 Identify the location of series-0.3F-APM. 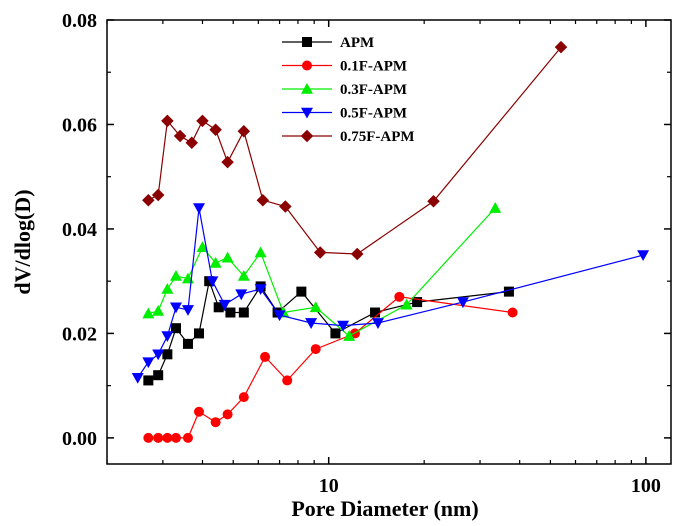
(322, 271).